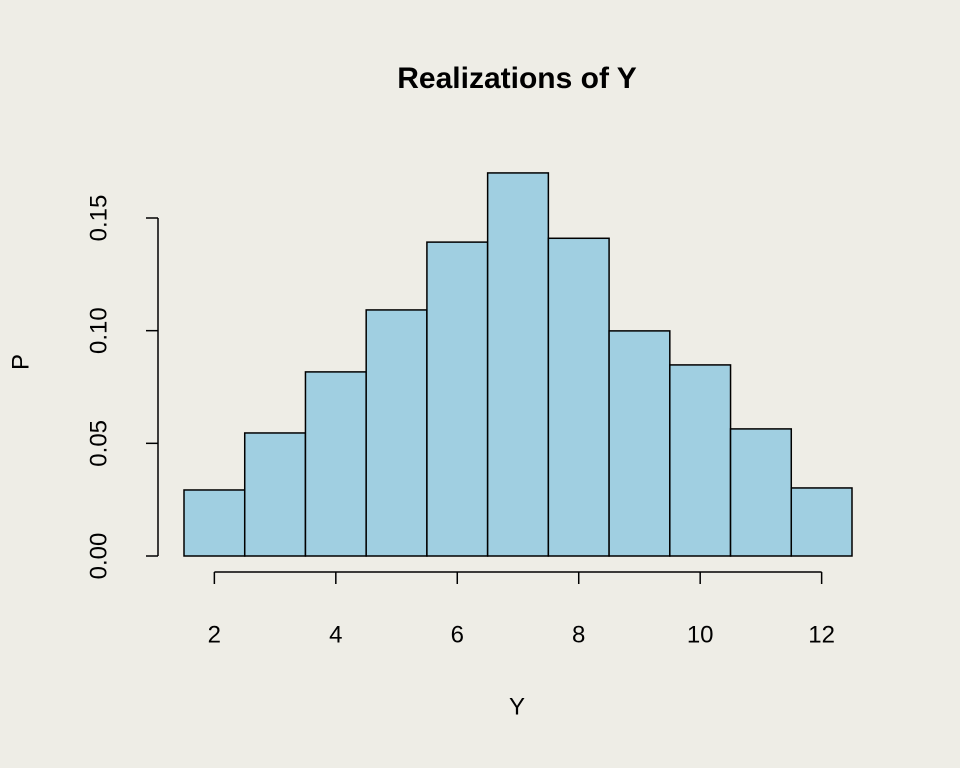 Image resolution: width=960 pixels, height=768 pixels. What do you see at coordinates (20, 362) in the screenshot?
I see `y-axis-label: P` at bounding box center [20, 362].